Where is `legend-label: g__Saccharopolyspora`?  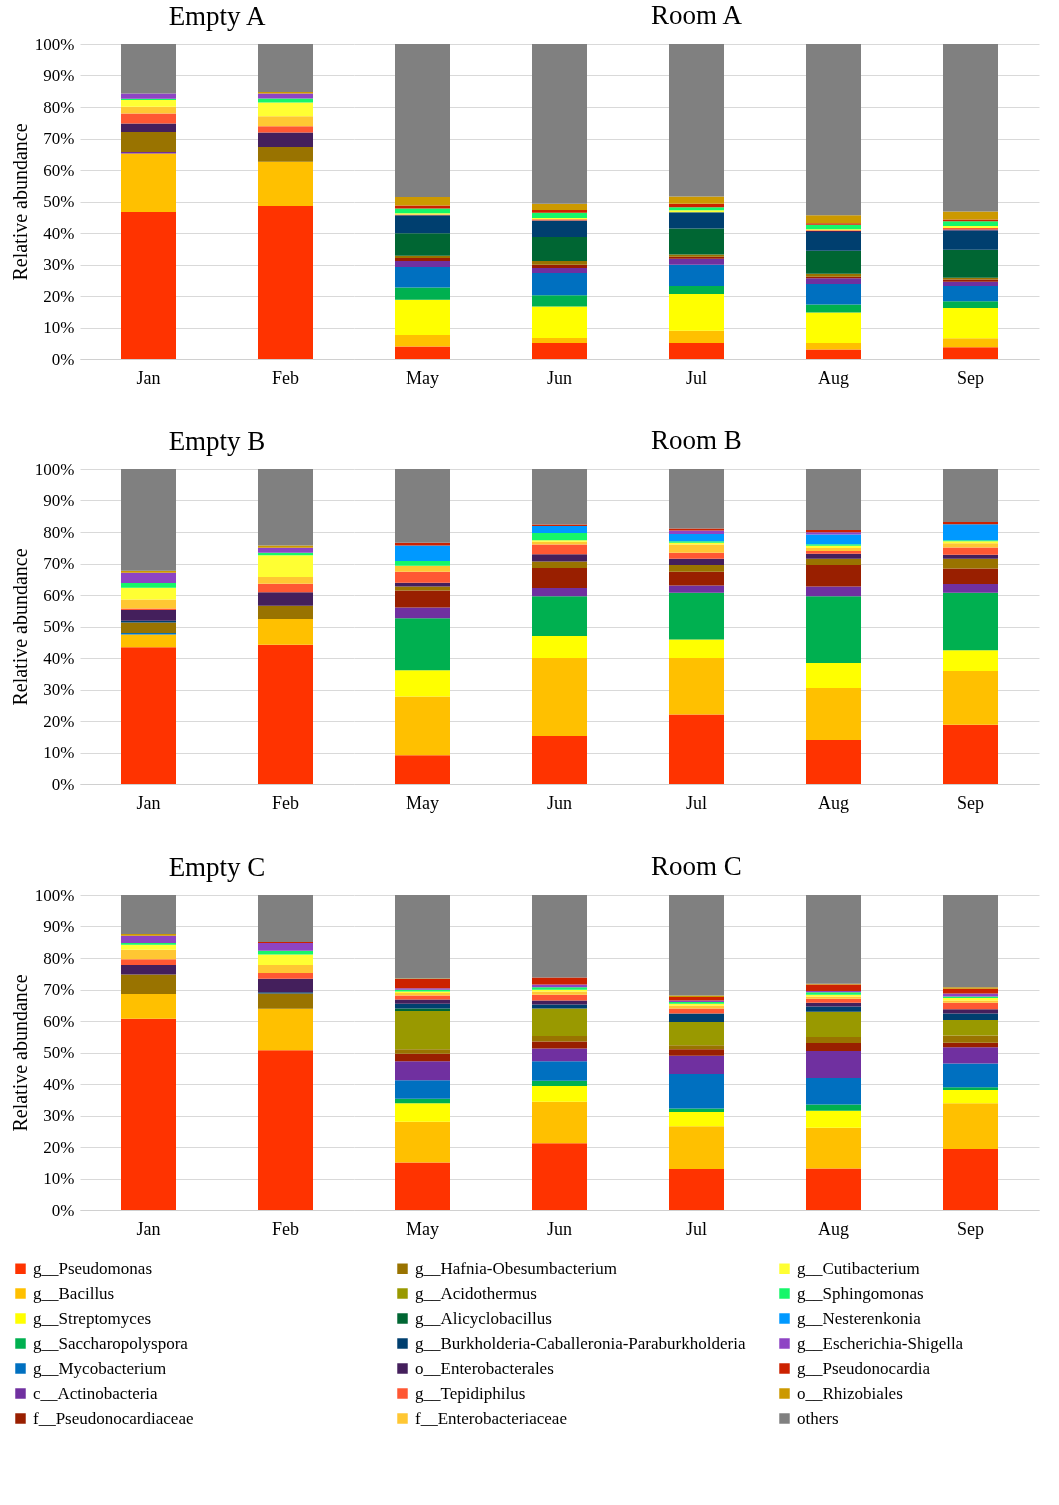
legend-label: g__Saccharopolyspora is located at coordinates (111, 1343).